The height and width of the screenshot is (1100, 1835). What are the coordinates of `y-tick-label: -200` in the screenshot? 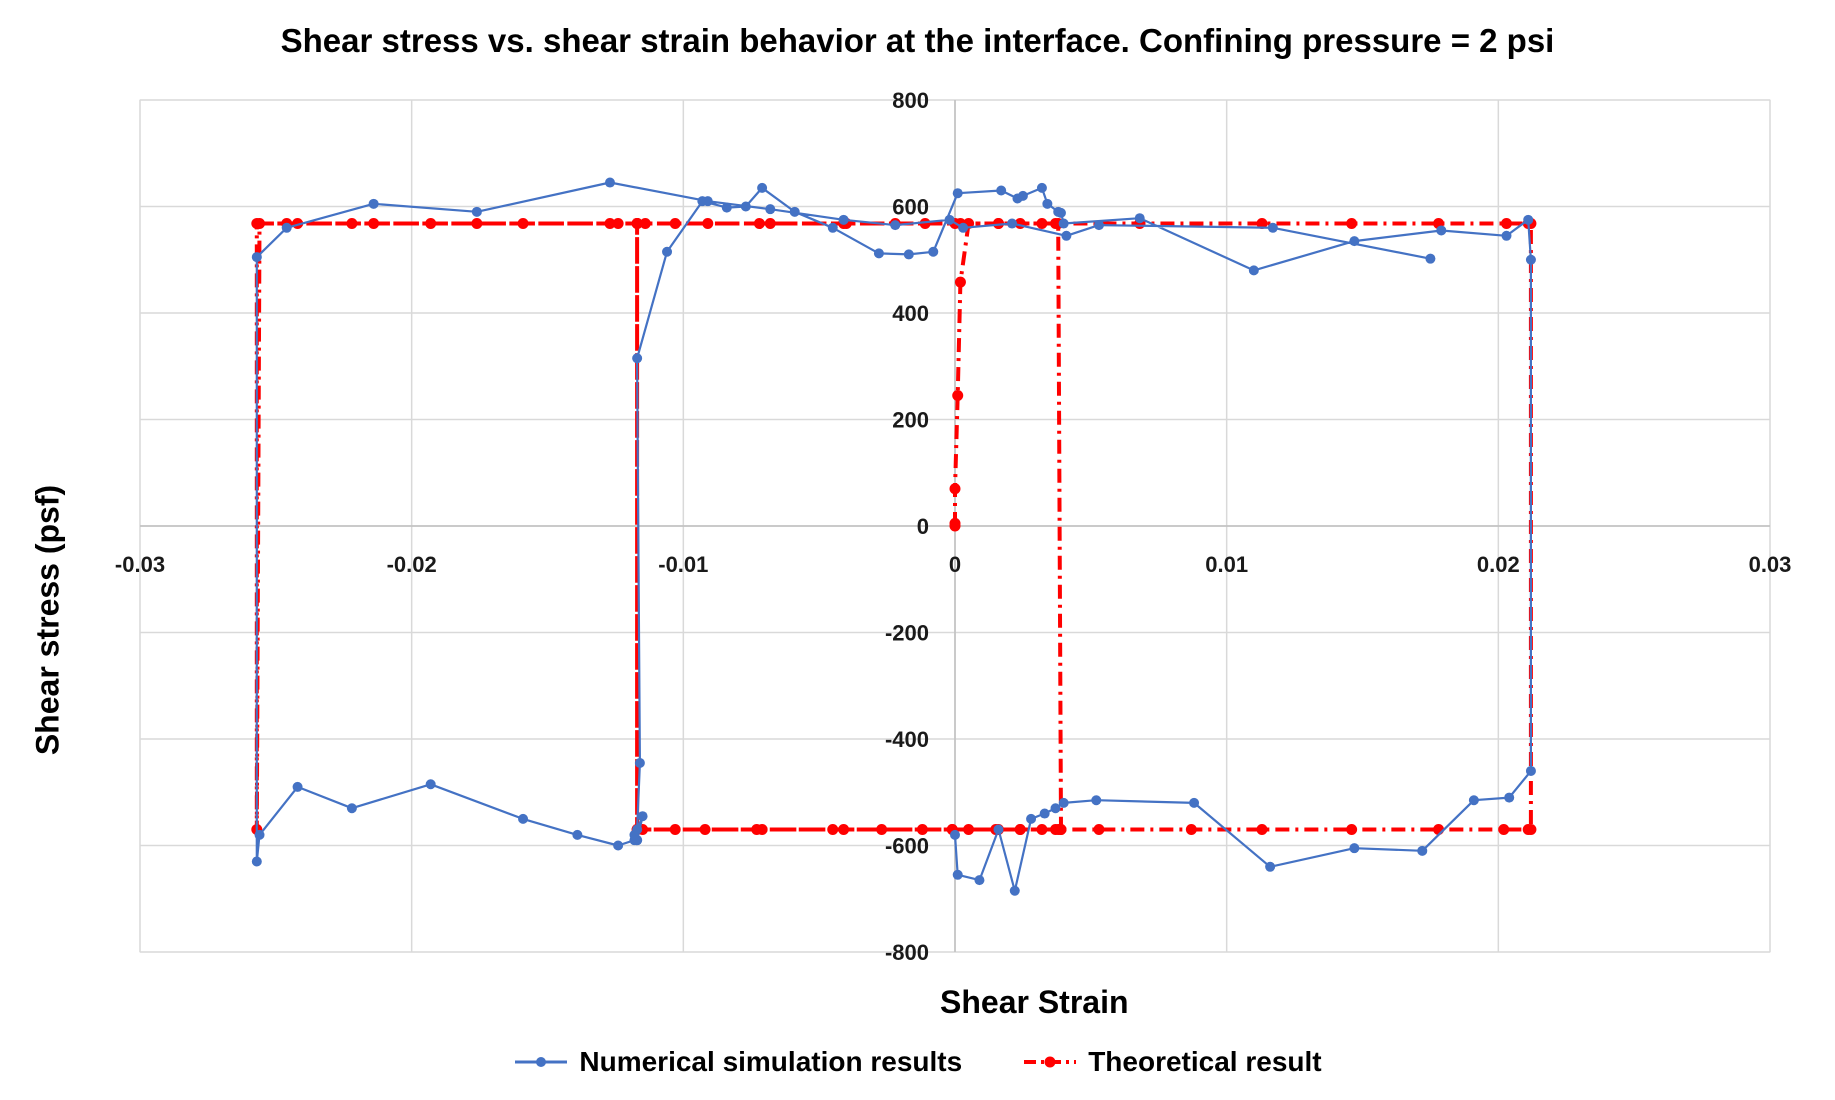 It's located at (907, 633).